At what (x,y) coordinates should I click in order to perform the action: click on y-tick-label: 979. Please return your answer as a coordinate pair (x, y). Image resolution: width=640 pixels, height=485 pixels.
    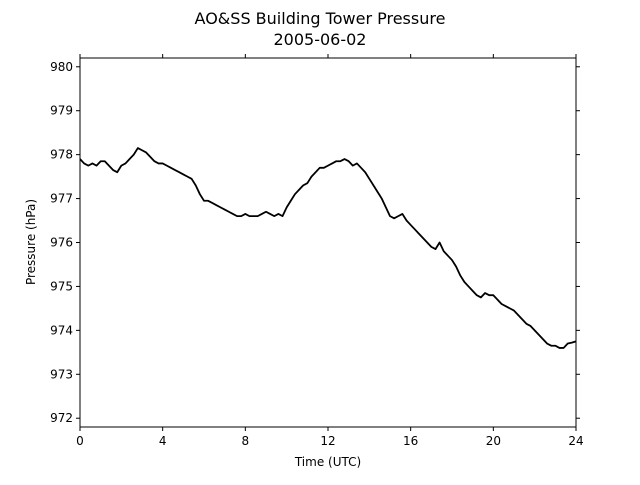
    Looking at the image, I should click on (61, 111).